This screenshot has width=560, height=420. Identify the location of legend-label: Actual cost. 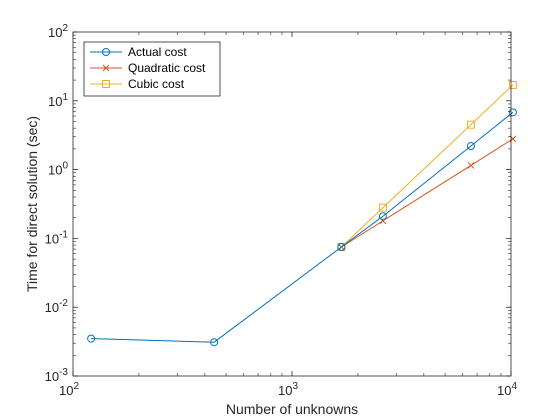
(157, 52).